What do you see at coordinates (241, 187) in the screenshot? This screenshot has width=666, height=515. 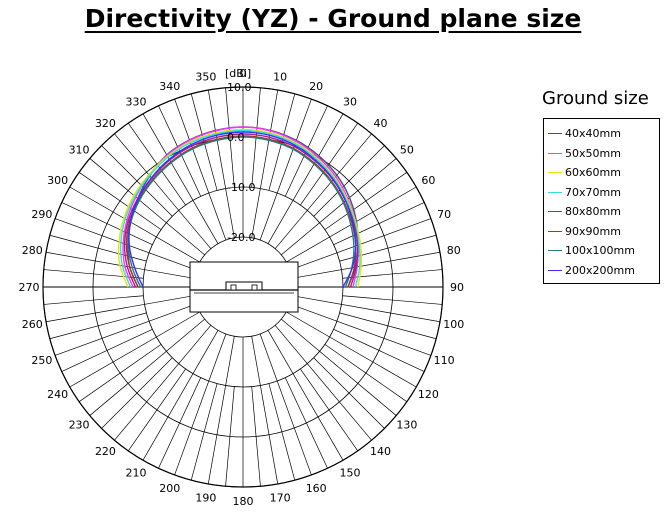 I see `ring-label: -10.0` at bounding box center [241, 187].